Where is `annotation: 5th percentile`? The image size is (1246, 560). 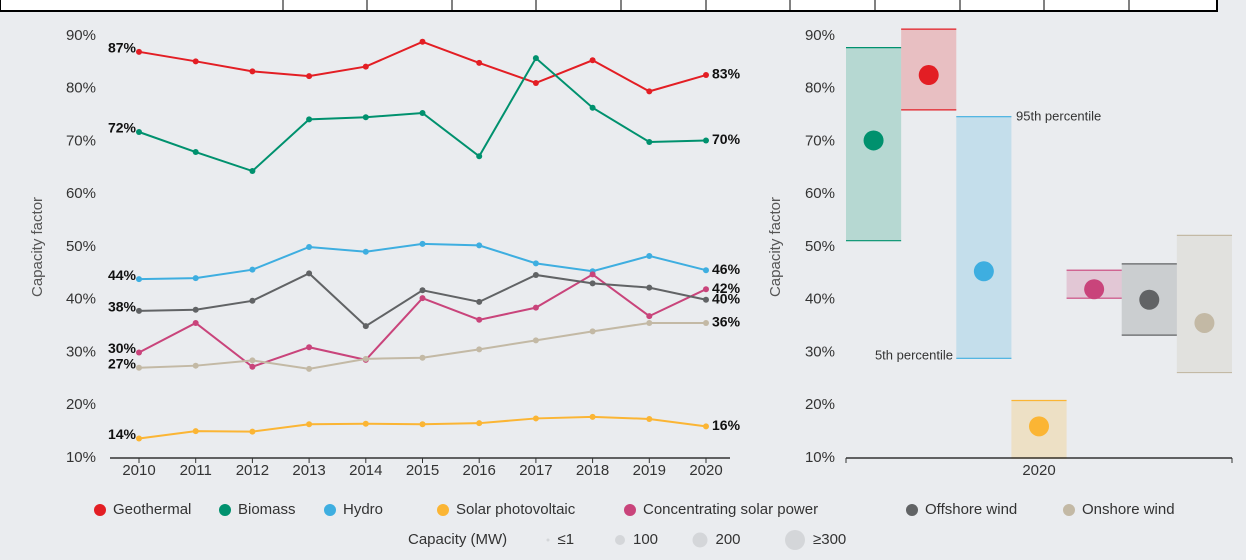
annotation: 5th percentile is located at coordinates (914, 354).